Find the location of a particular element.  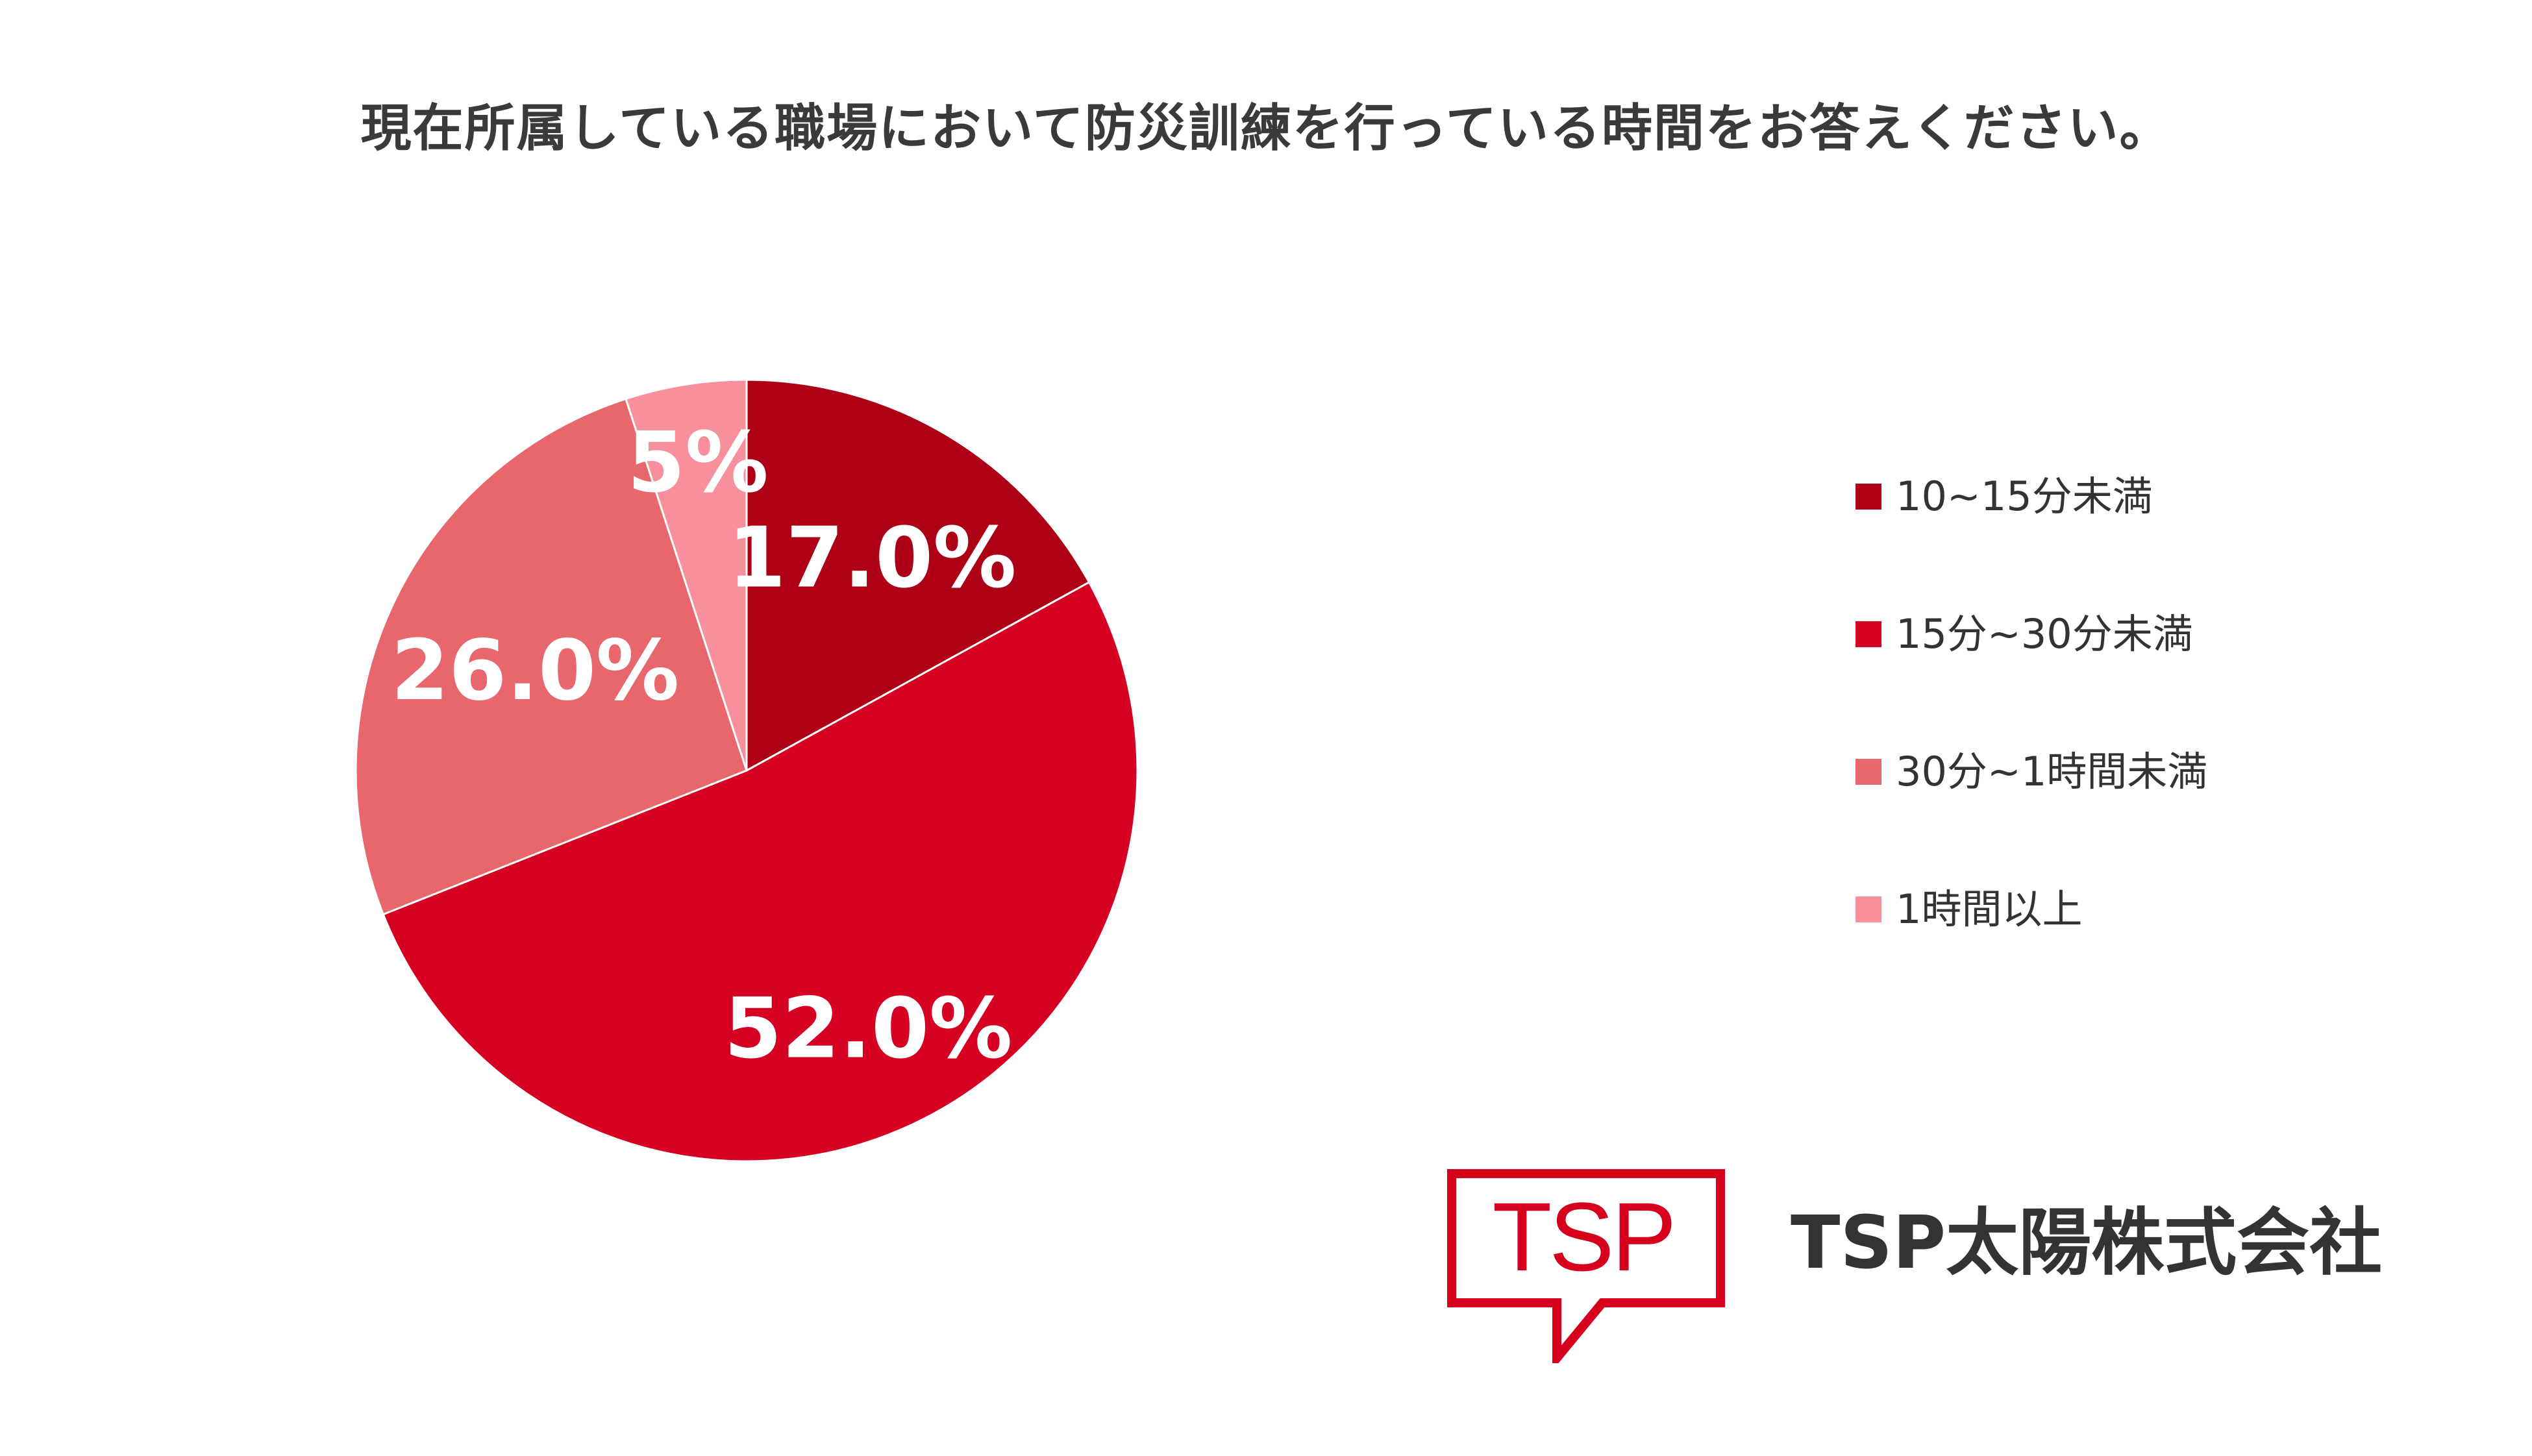

pie-data-label: 17.0% is located at coordinates (872, 558).